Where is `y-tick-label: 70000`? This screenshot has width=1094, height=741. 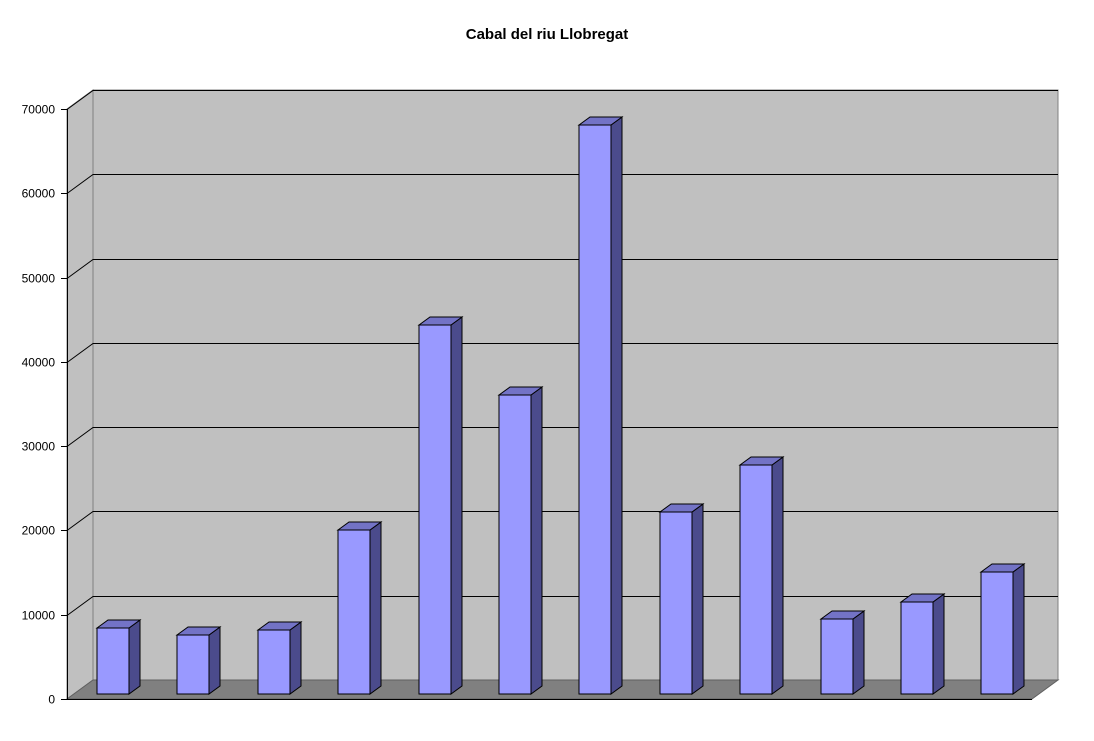 y-tick-label: 70000 is located at coordinates (39, 110).